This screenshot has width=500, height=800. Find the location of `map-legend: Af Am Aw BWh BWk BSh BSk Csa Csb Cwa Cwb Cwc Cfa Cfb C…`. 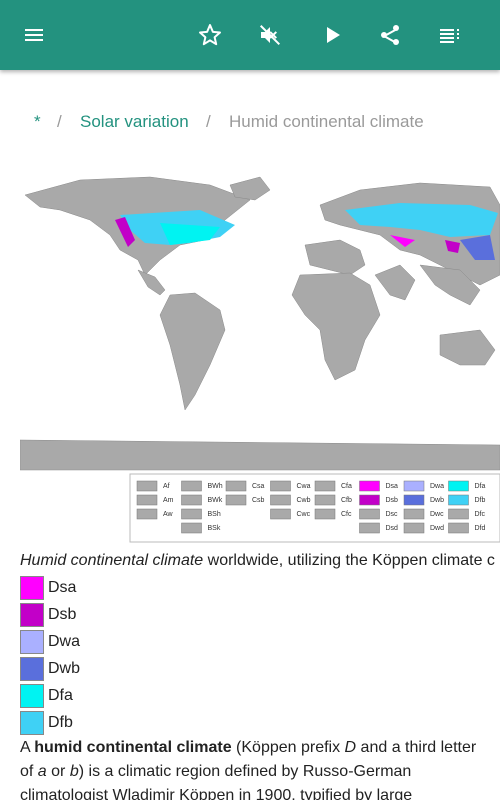

map-legend: Af Am Aw BWh BWk BSh BSk Csa Csb Cwa Cwb Cwc Cfa Cfb C… is located at coordinates (314, 508).